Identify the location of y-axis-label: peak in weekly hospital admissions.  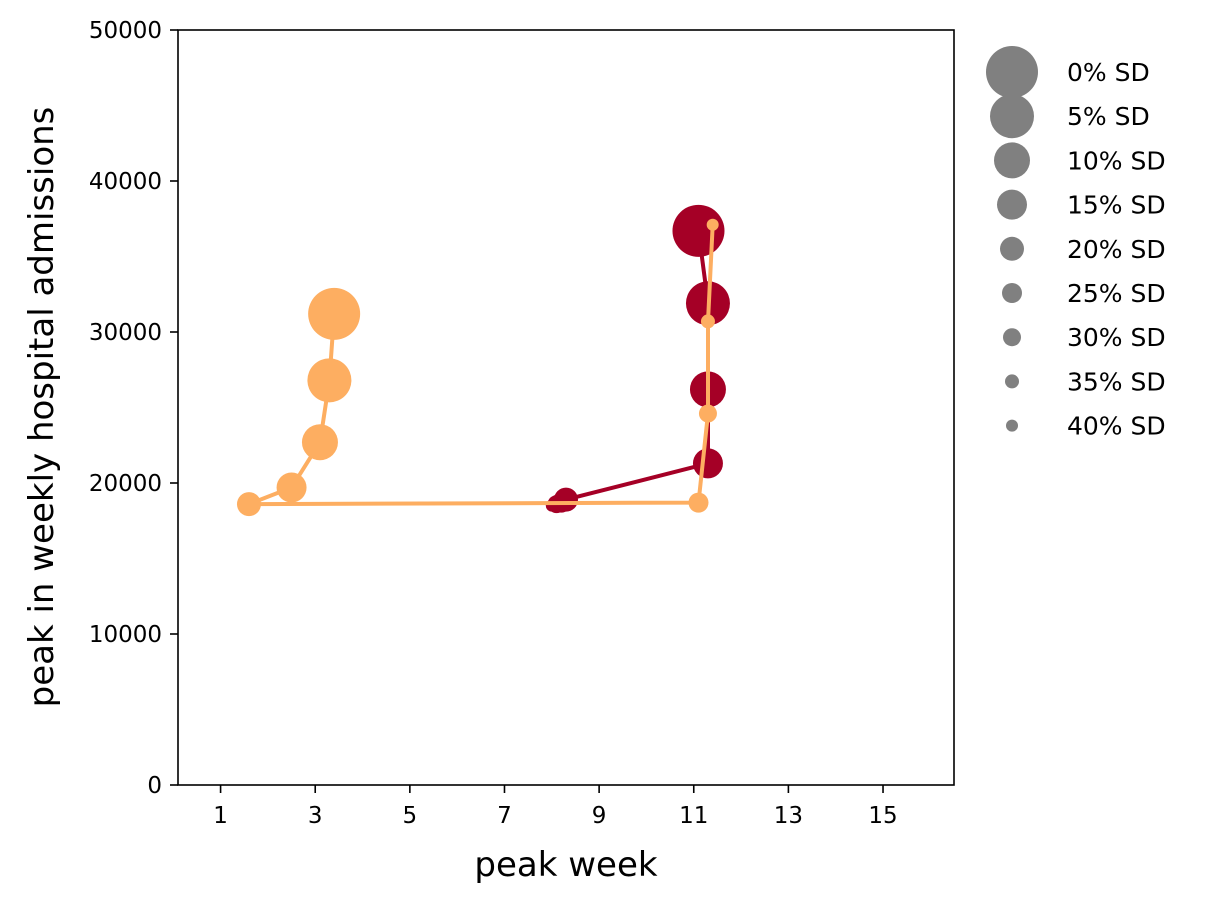
(42, 407).